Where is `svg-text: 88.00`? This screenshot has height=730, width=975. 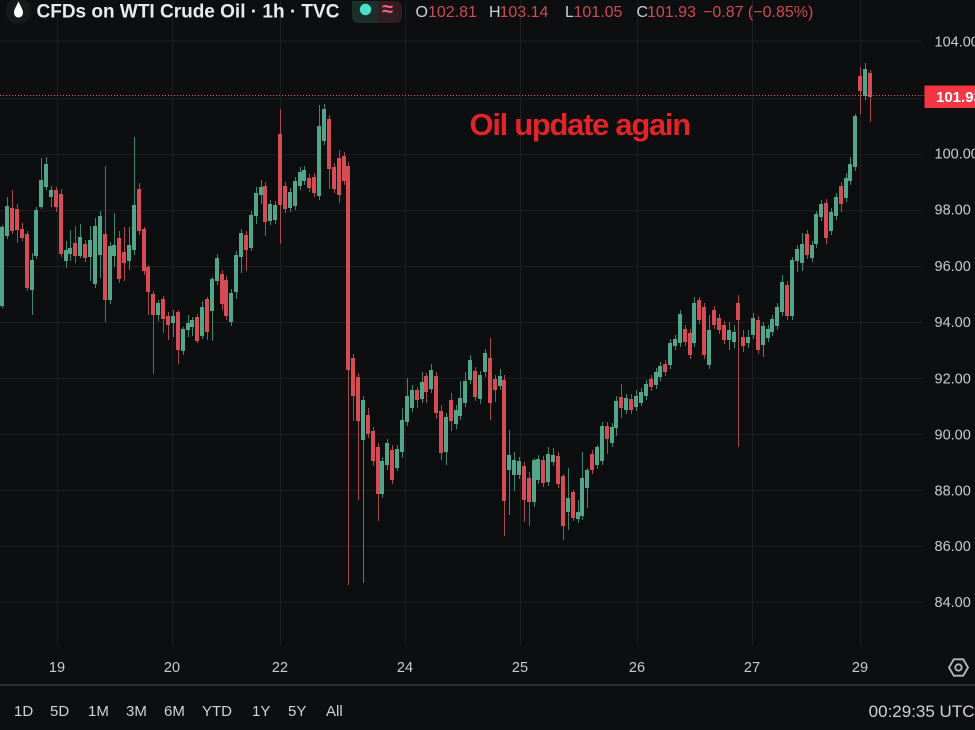
svg-text: 88.00 is located at coordinates (953, 492).